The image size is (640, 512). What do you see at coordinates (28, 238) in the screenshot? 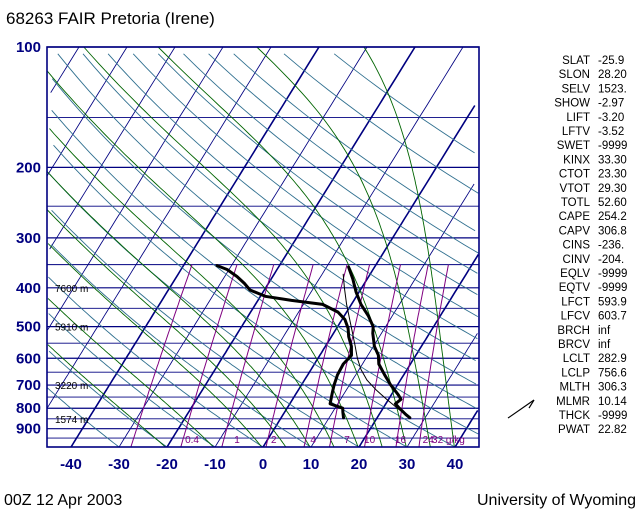
I see `pressure-tick-label: 300` at bounding box center [28, 238].